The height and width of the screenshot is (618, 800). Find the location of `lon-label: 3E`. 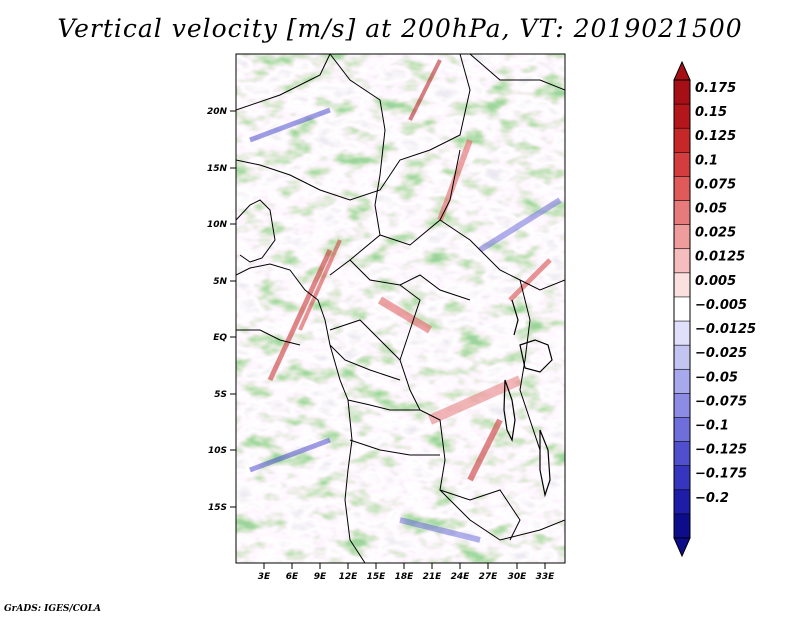

lon-label: 3E is located at coordinates (264, 577).